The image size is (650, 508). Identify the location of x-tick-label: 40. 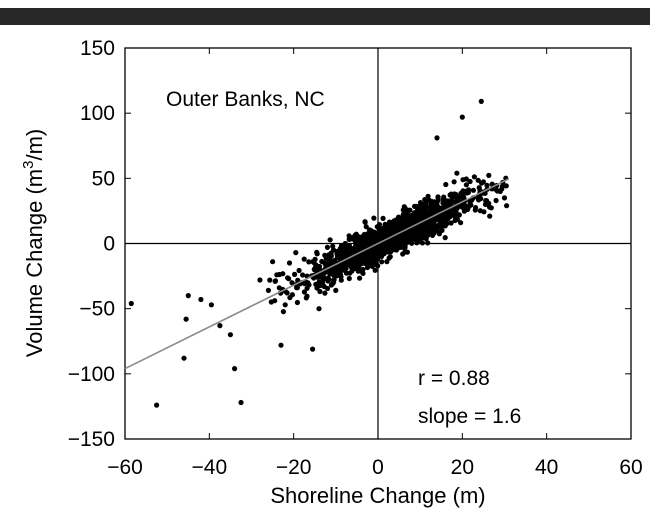
(546, 467).